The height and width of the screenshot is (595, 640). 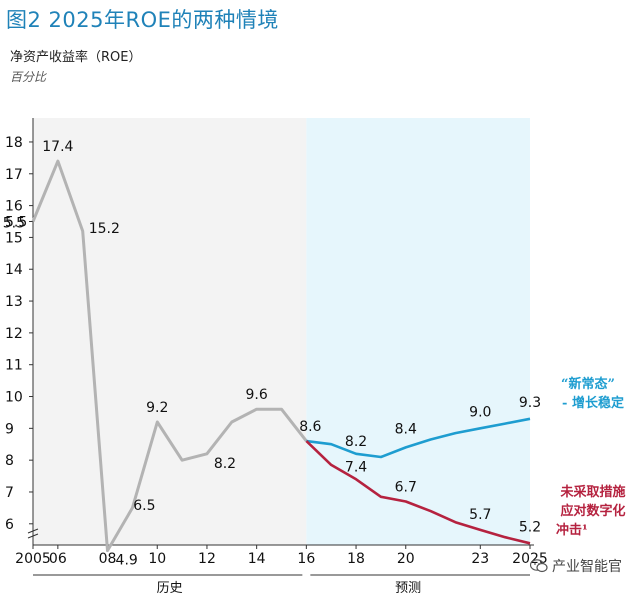 I want to click on x-tick-label: 18, so click(x=356, y=559).